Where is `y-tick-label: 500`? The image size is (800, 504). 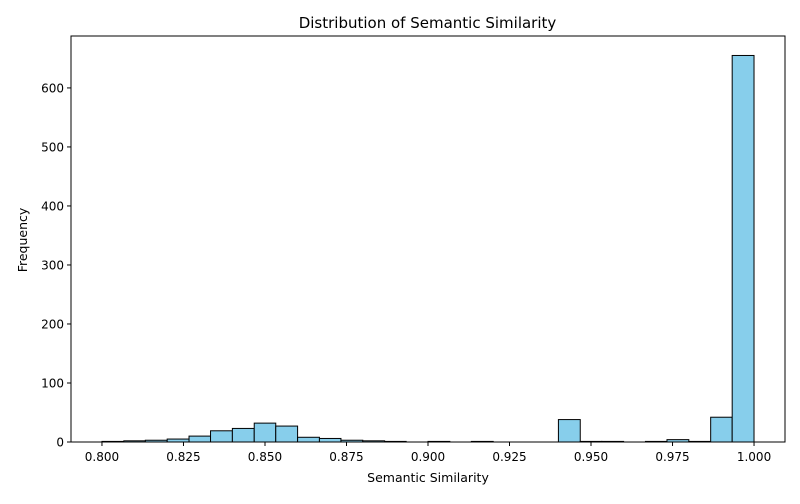 y-tick-label: 500 is located at coordinates (52, 147).